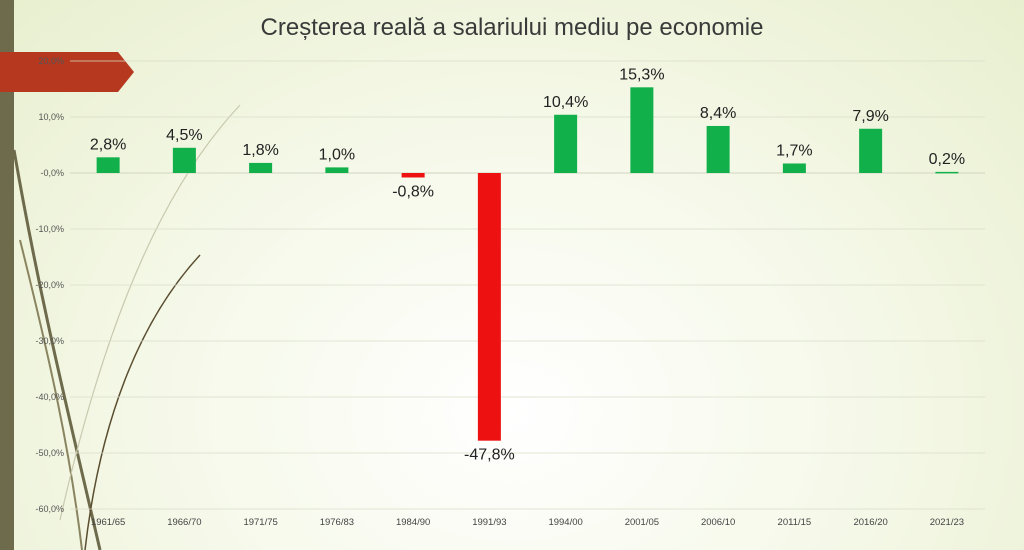  Describe the element at coordinates (489, 455) in the screenshot. I see `data-label: -47,8%` at that location.